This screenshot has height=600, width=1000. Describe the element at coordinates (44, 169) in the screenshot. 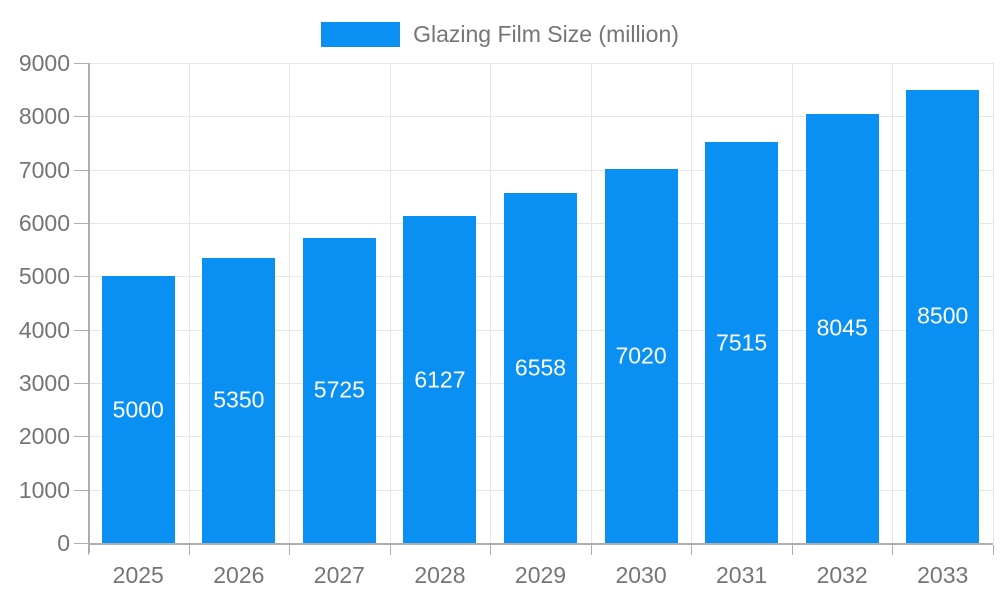

I see `y-axis-tick-label: 7000` at that location.